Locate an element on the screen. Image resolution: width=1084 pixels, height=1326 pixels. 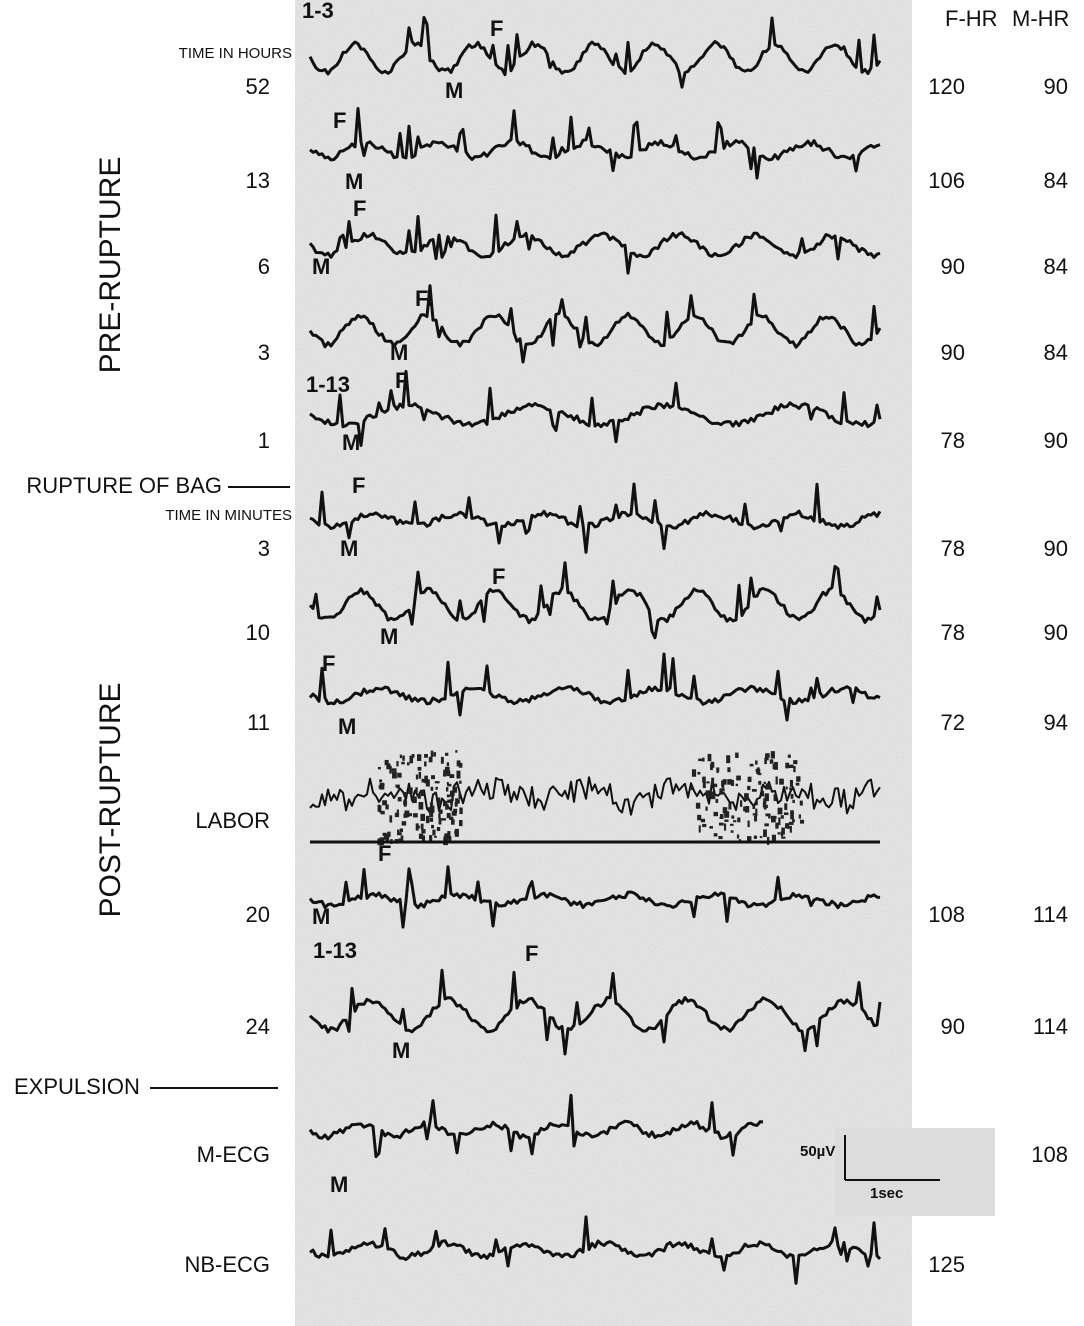
fetal-marker: F is located at coordinates (339, 120).